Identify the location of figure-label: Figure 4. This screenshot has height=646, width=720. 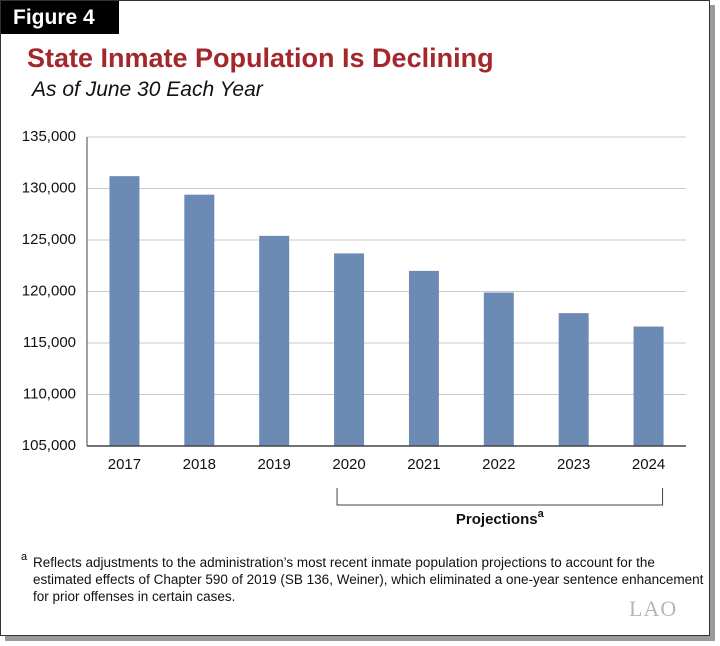
(60, 17).